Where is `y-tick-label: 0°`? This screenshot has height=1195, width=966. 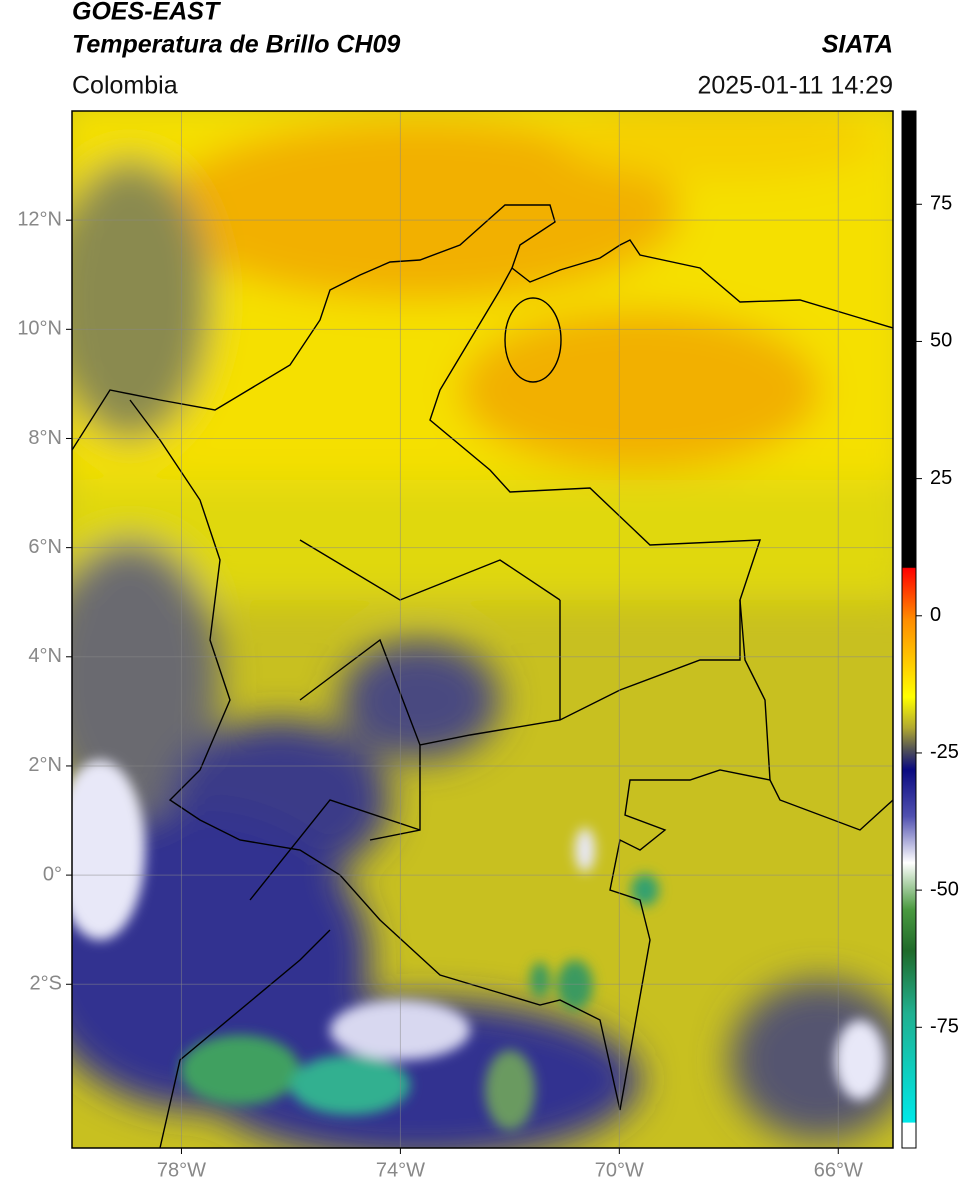 y-tick-label: 0° is located at coordinates (52, 874).